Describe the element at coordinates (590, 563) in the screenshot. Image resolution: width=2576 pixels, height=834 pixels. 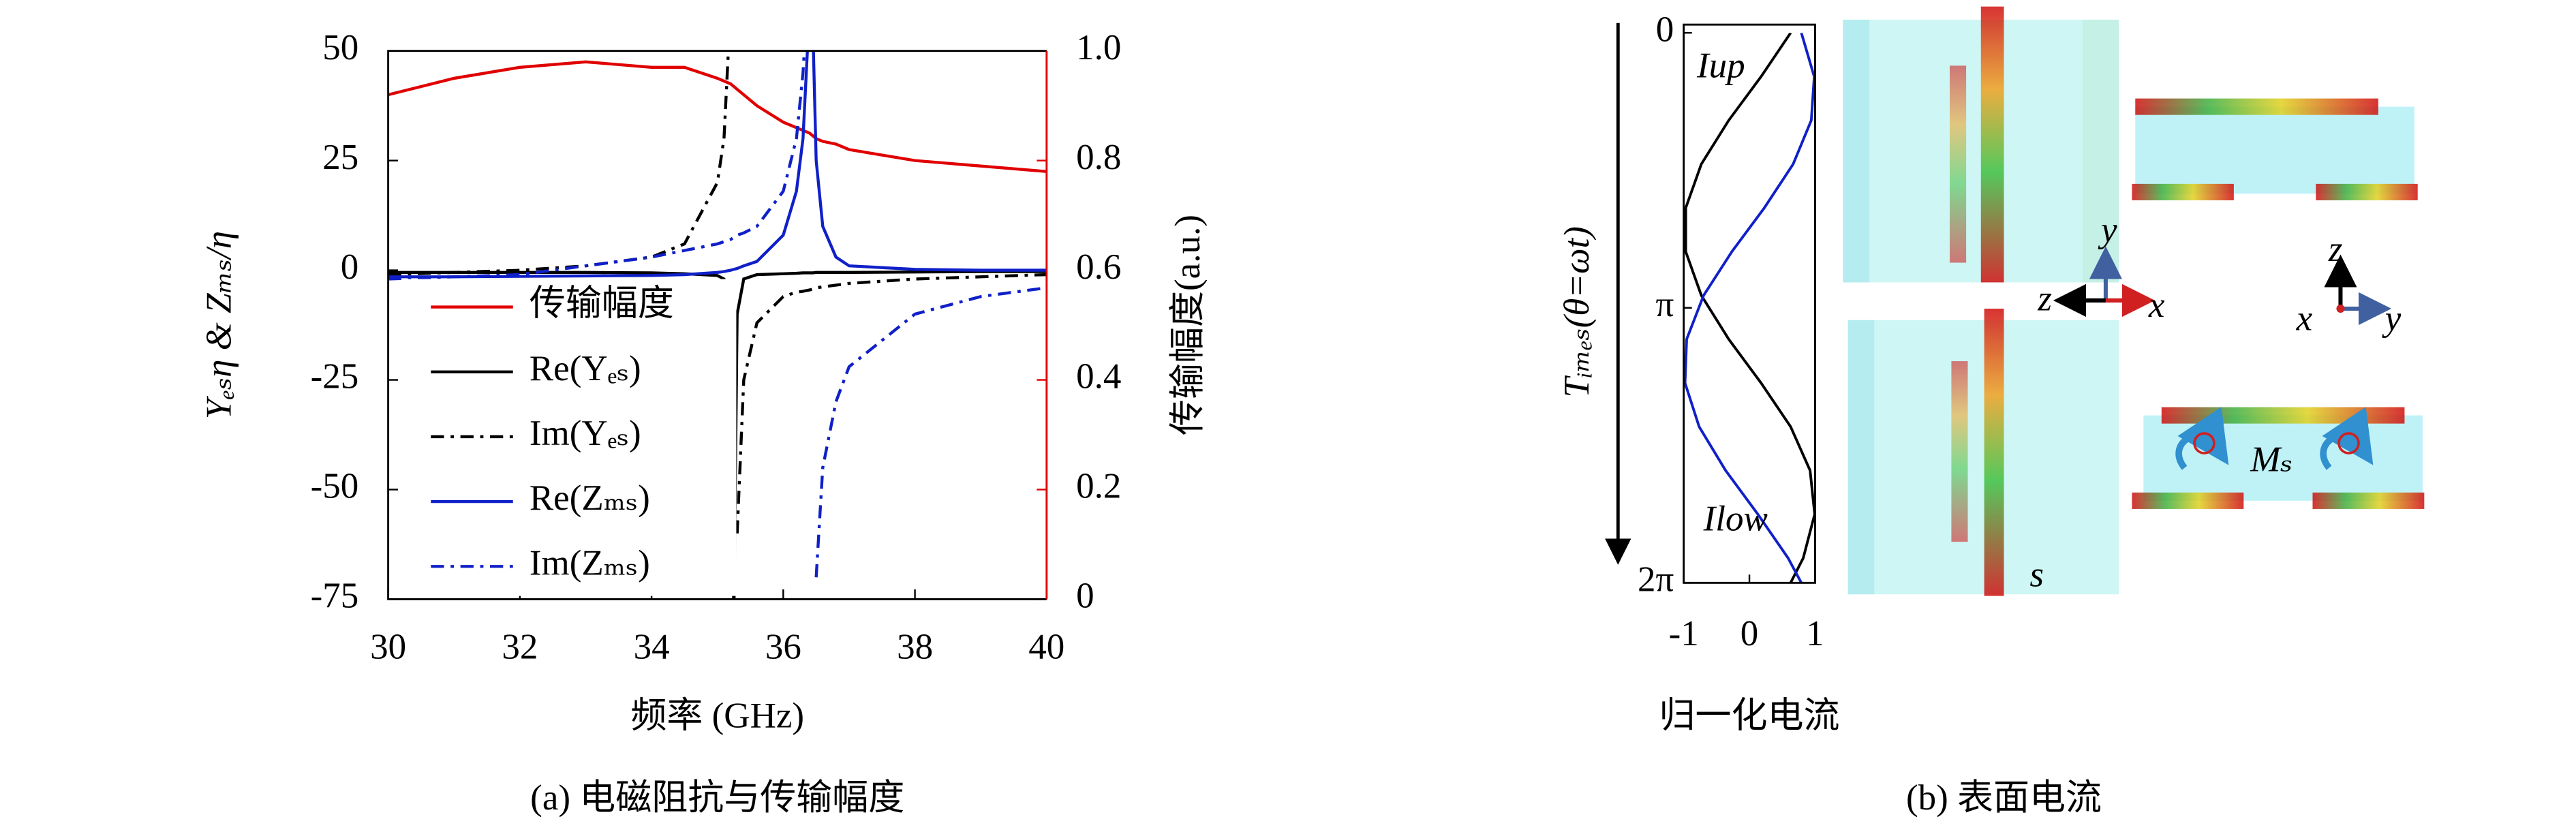
I see `legend-label: Im(Zₘₛ)` at that location.